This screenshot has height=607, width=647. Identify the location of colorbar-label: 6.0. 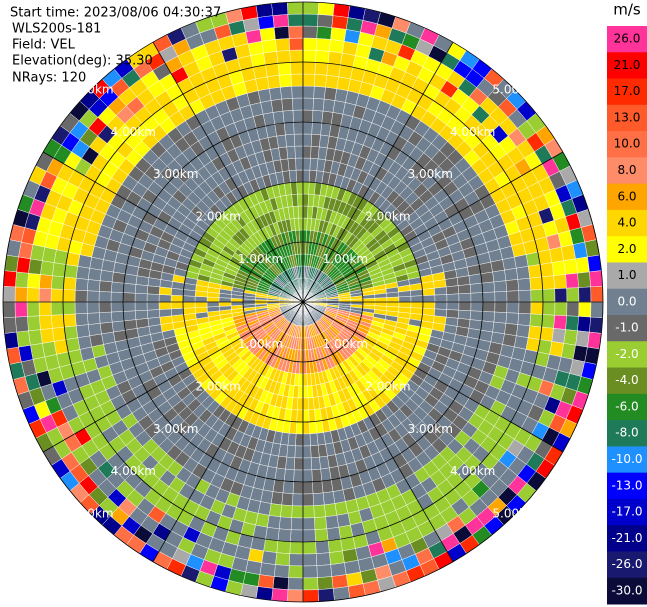
(626, 196).